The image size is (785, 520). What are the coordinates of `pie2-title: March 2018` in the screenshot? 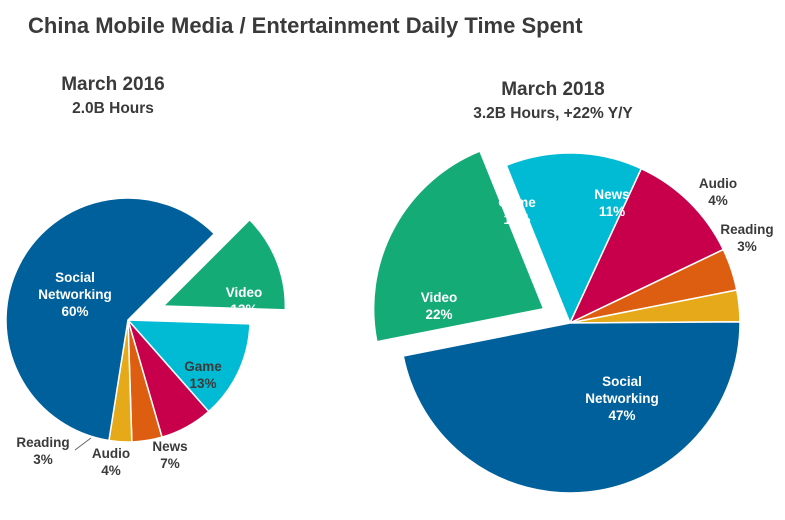 It's located at (553, 89).